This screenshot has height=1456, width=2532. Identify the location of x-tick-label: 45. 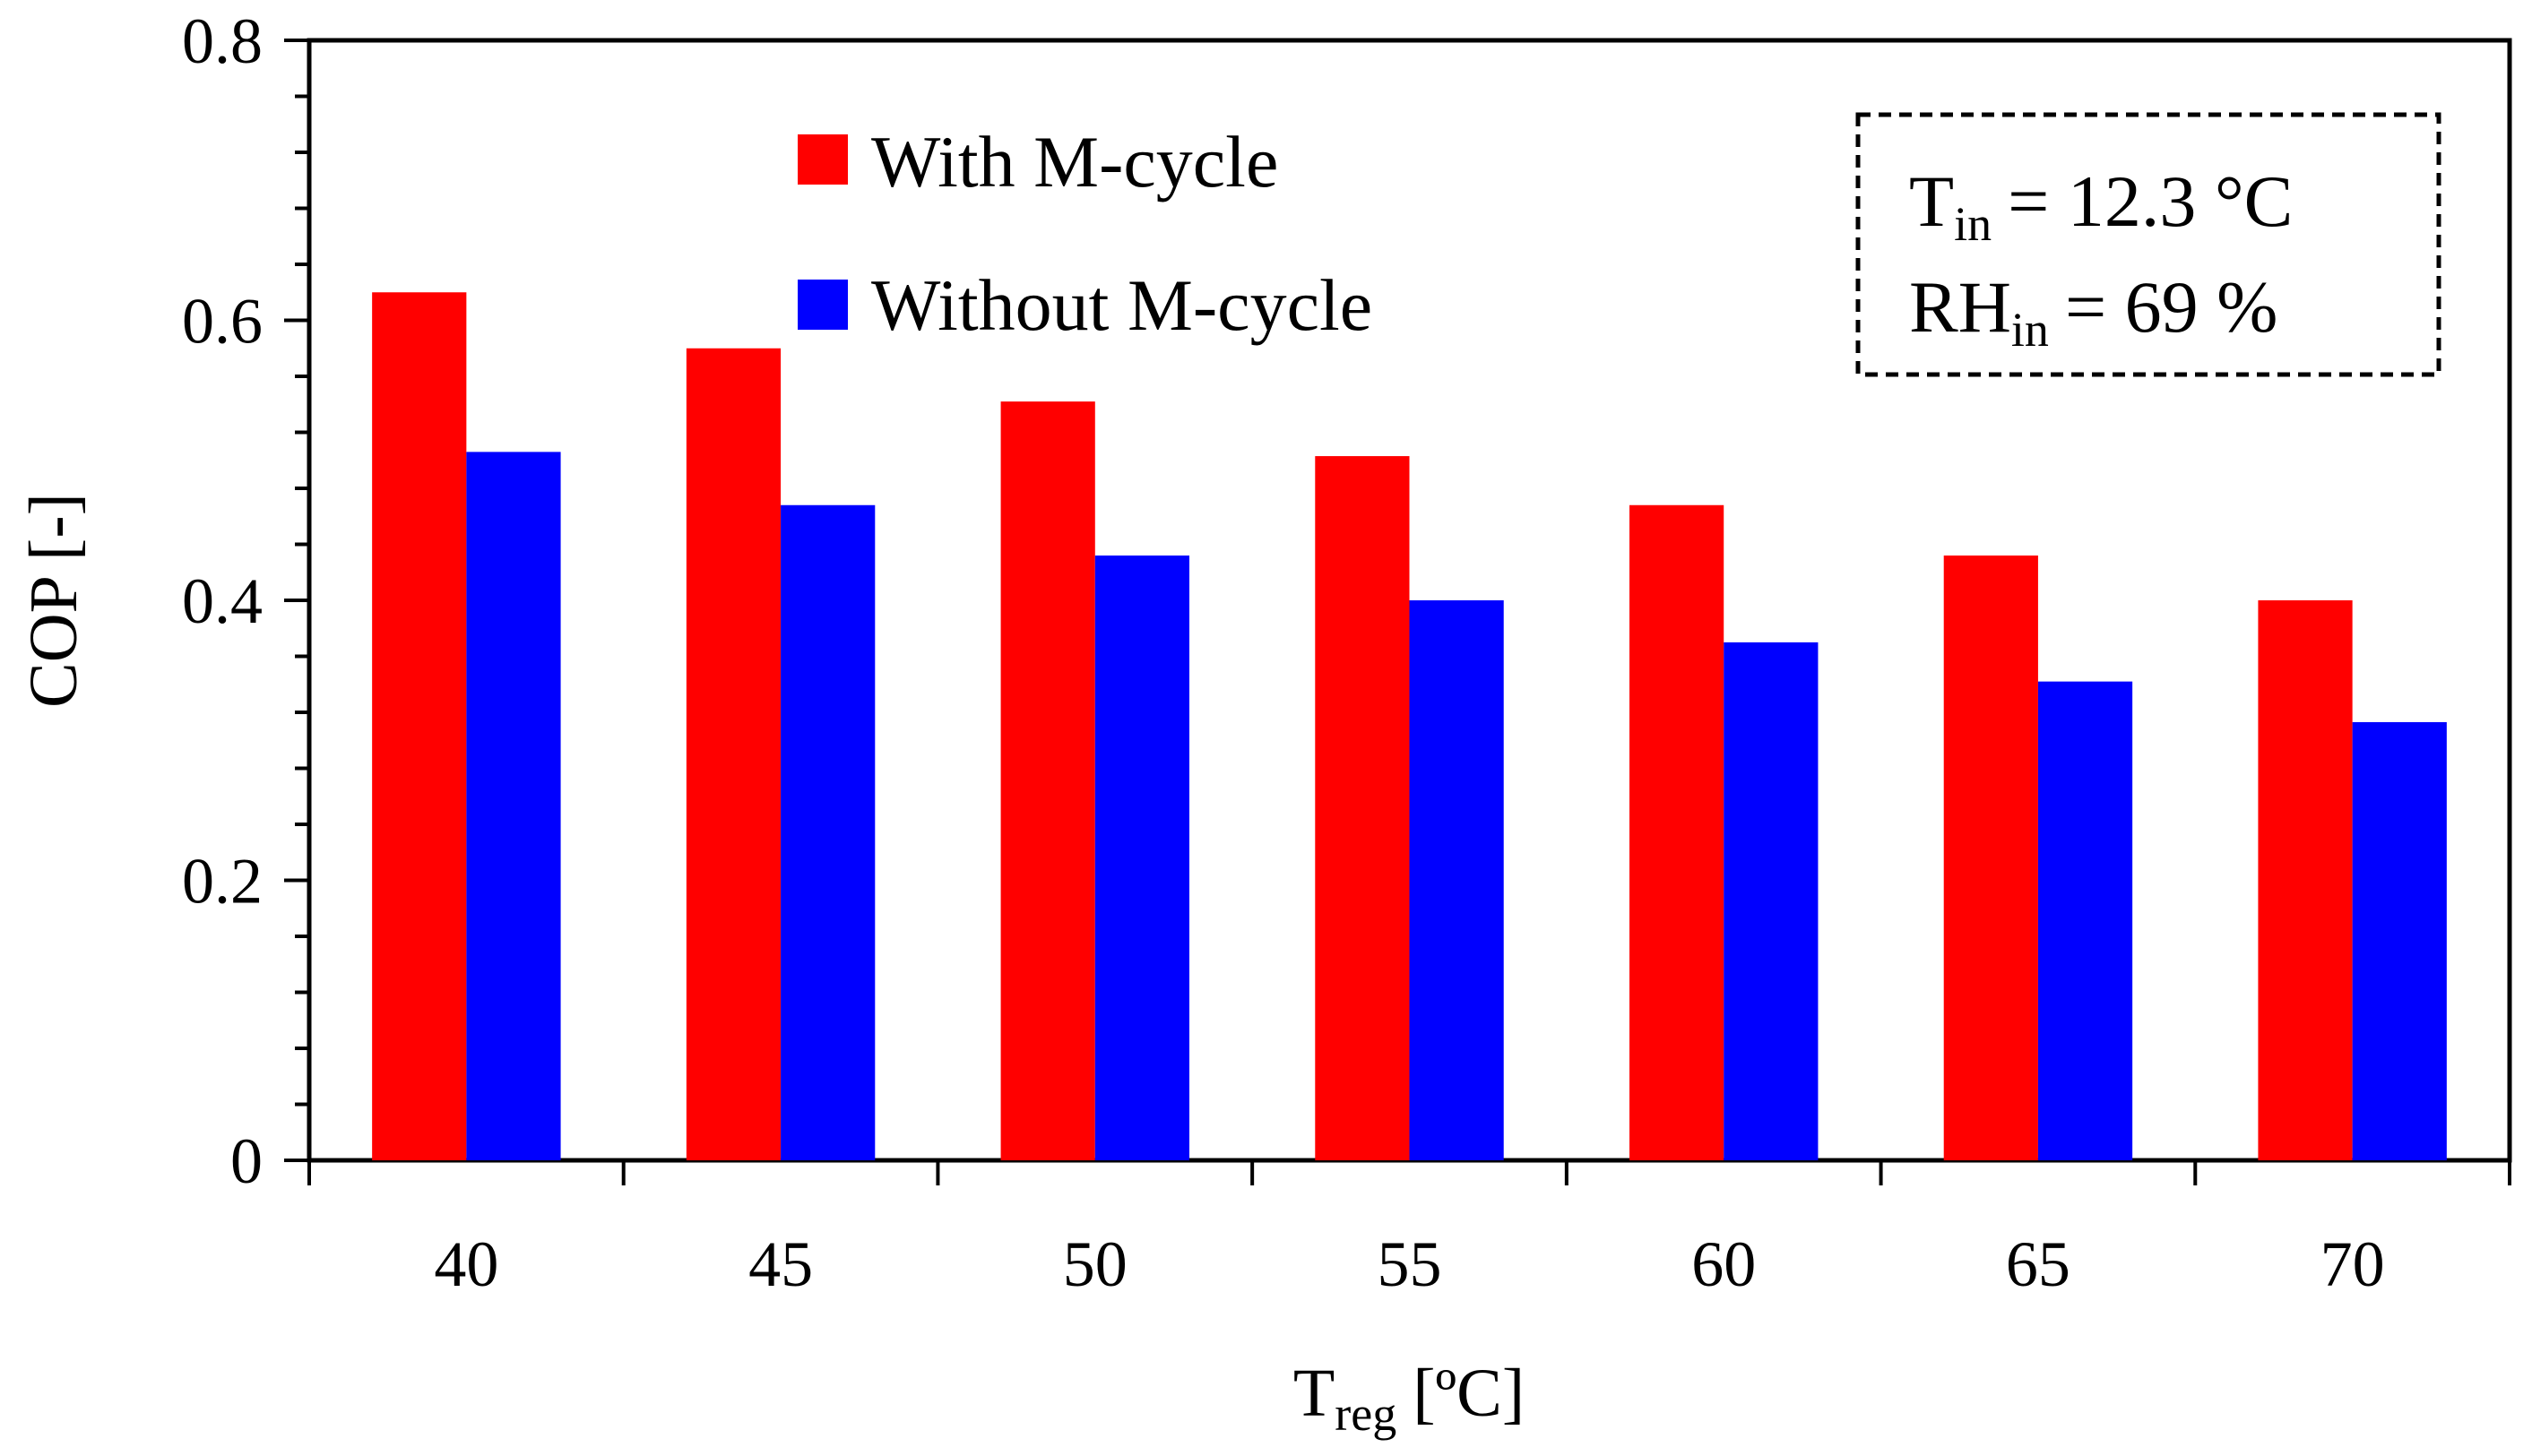
(780, 1264).